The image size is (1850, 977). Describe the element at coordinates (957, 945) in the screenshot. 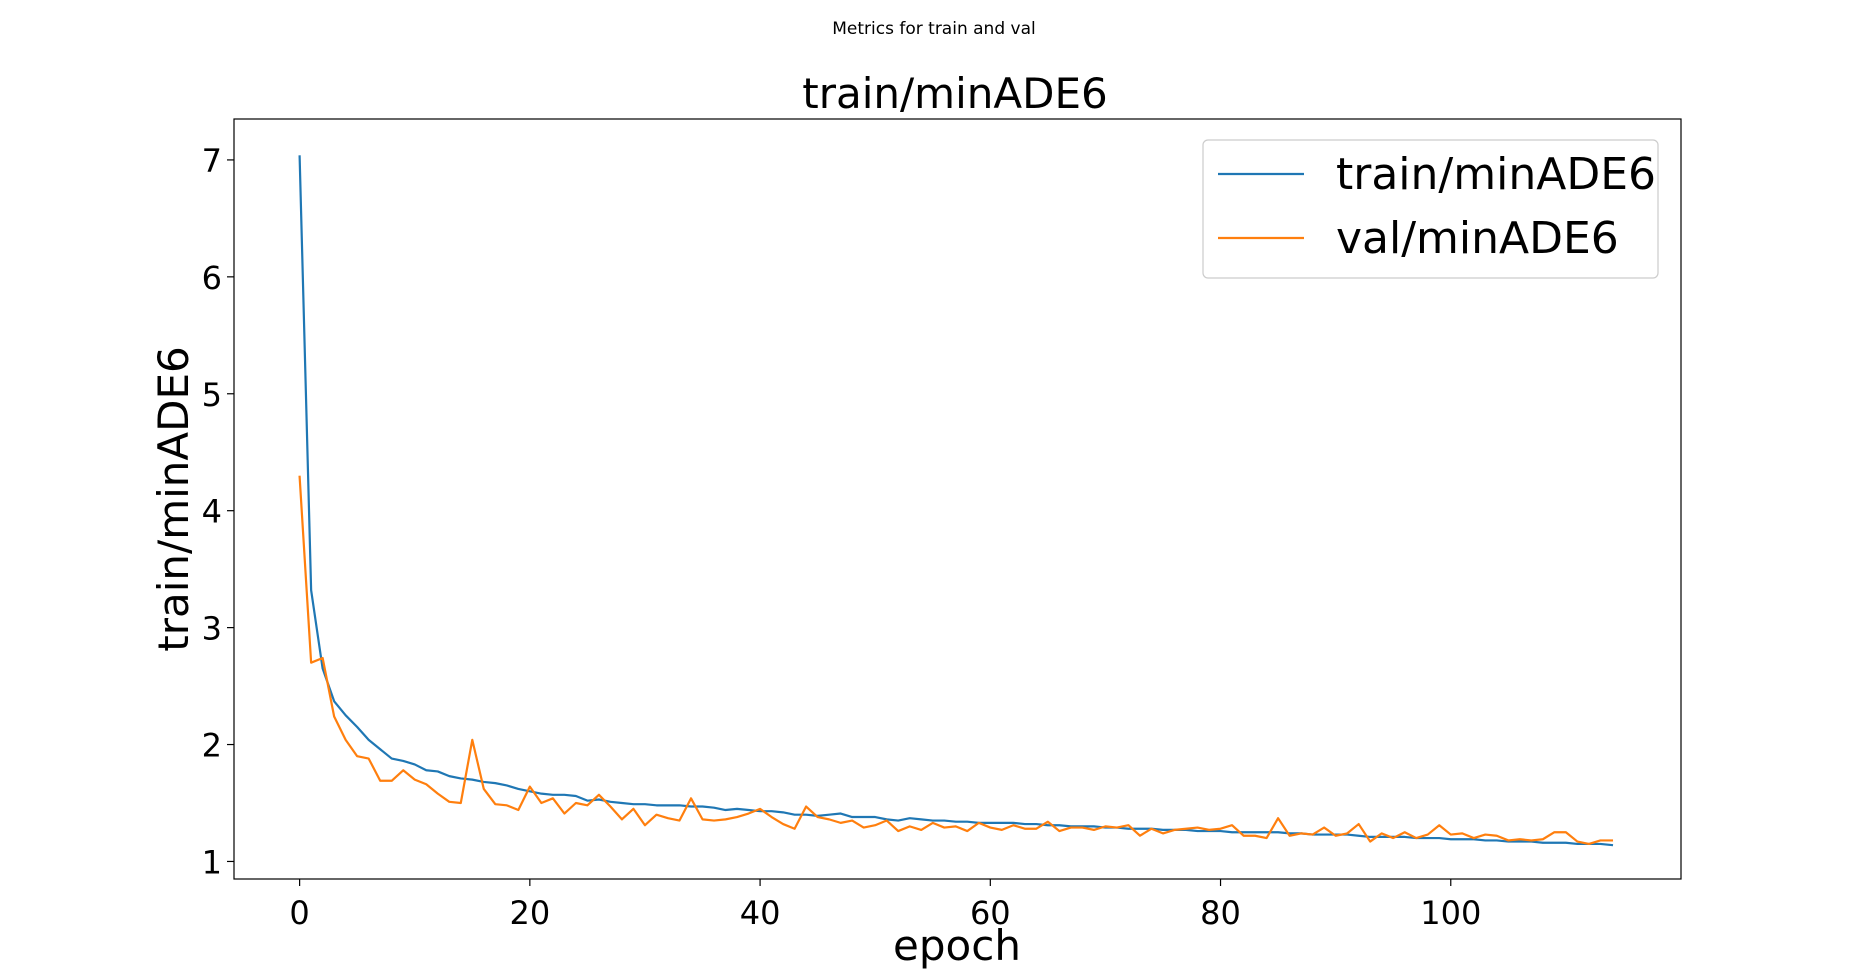

I see `x-axis-label: epoch` at that location.